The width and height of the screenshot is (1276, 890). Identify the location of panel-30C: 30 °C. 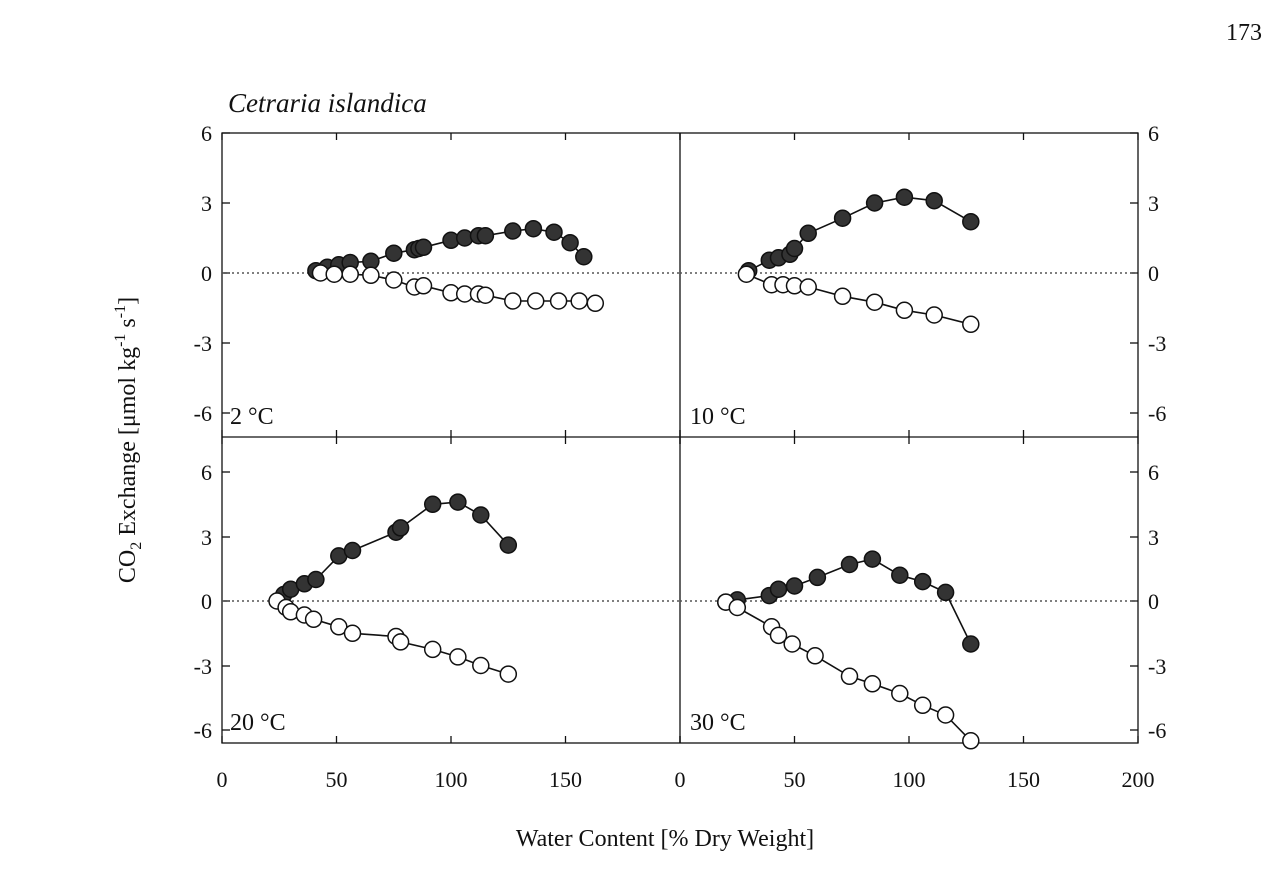
(909, 650).